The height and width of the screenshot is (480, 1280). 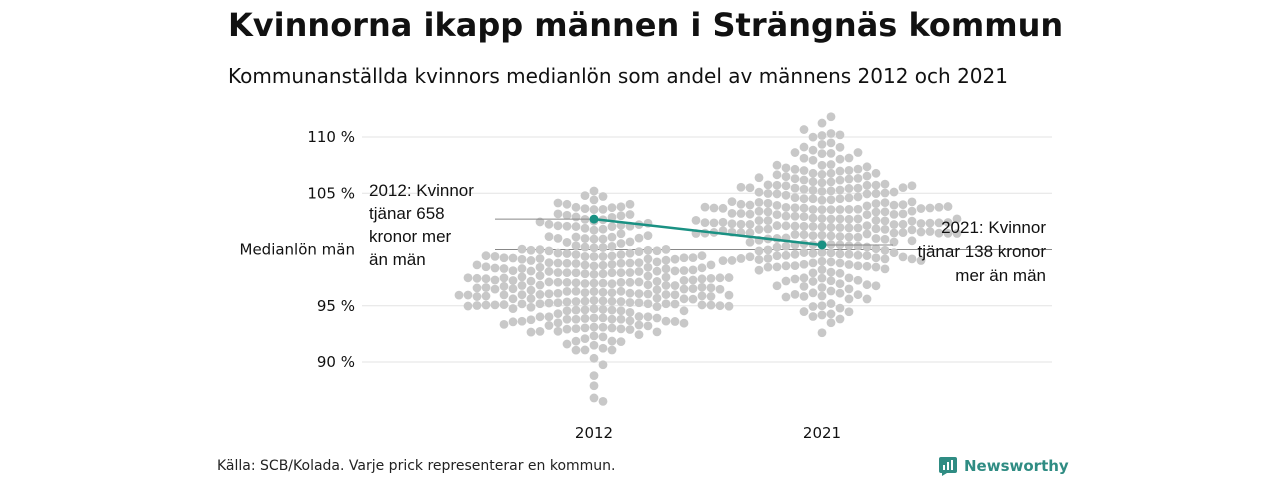 I want to click on brand-name: Newsworthy, so click(x=1016, y=466).